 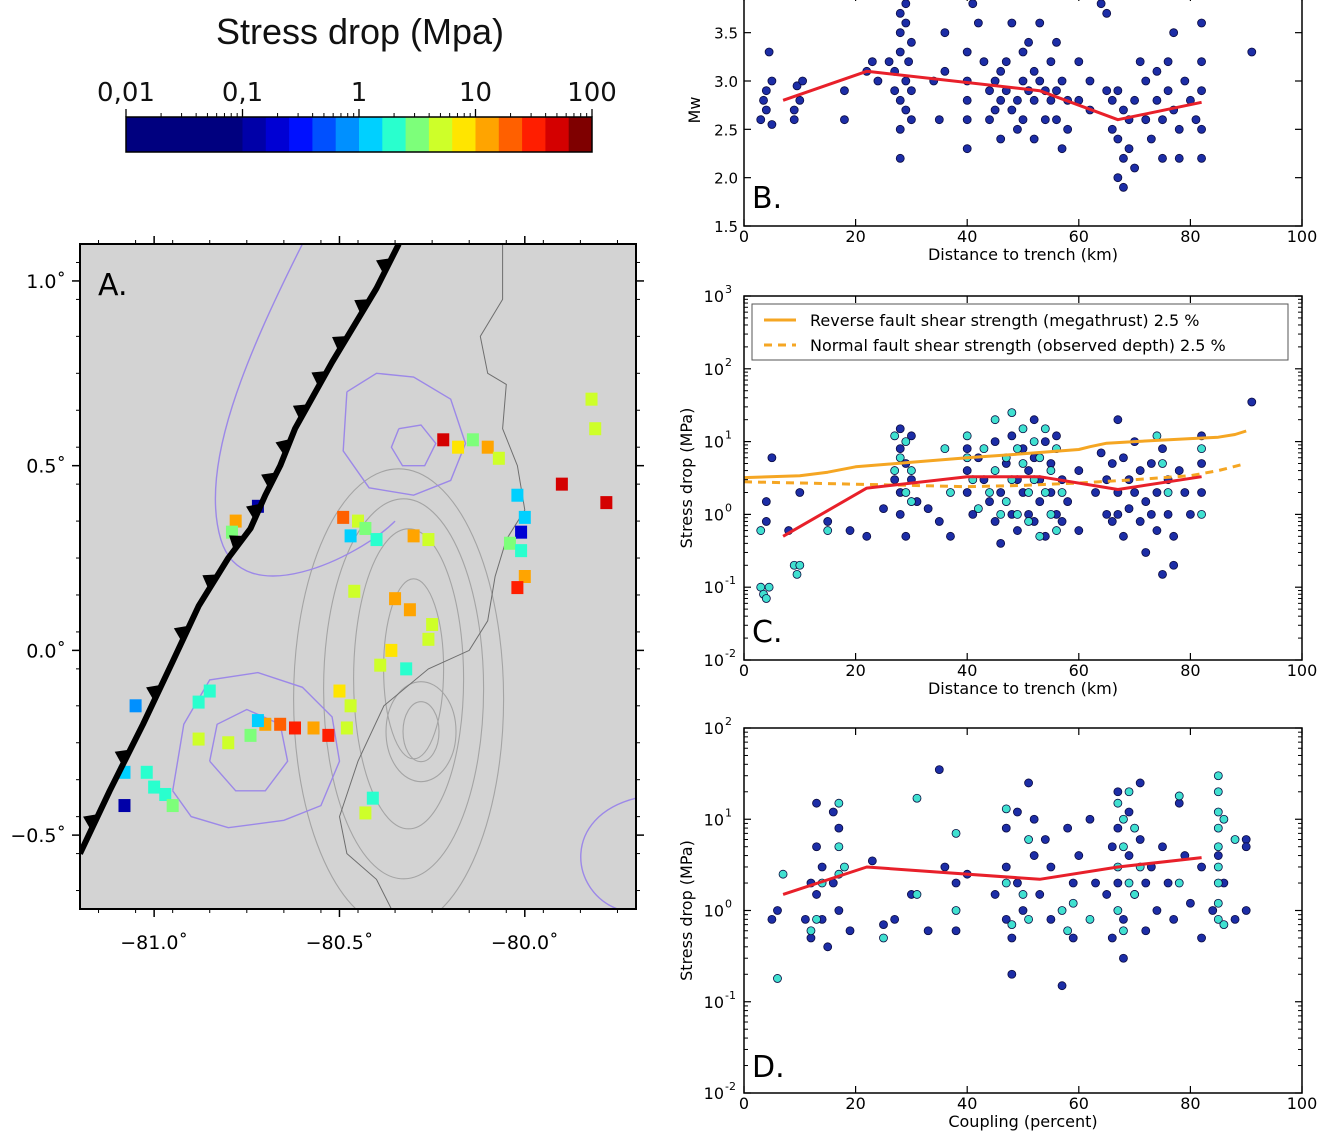 What do you see at coordinates (154, 943) in the screenshot?
I see `map-x-tick-label: −81.0˚` at bounding box center [154, 943].